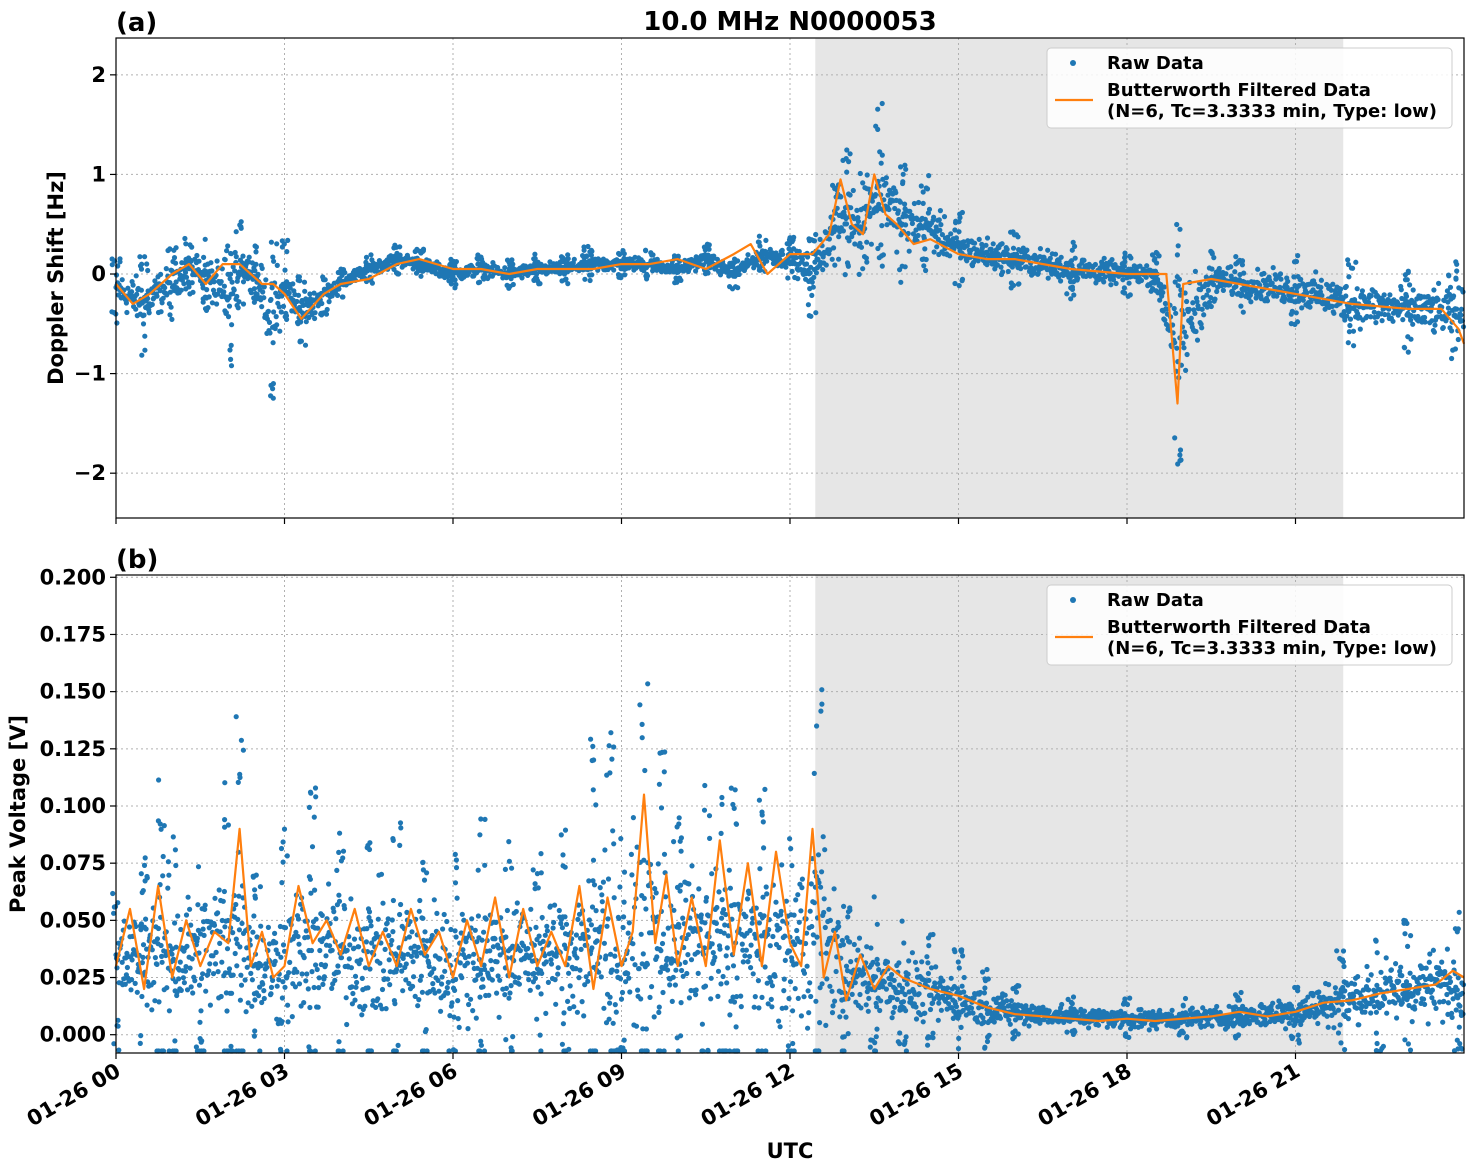  Describe the element at coordinates (73, 577) in the screenshot. I see `y-tick-label: 0.200` at that location.